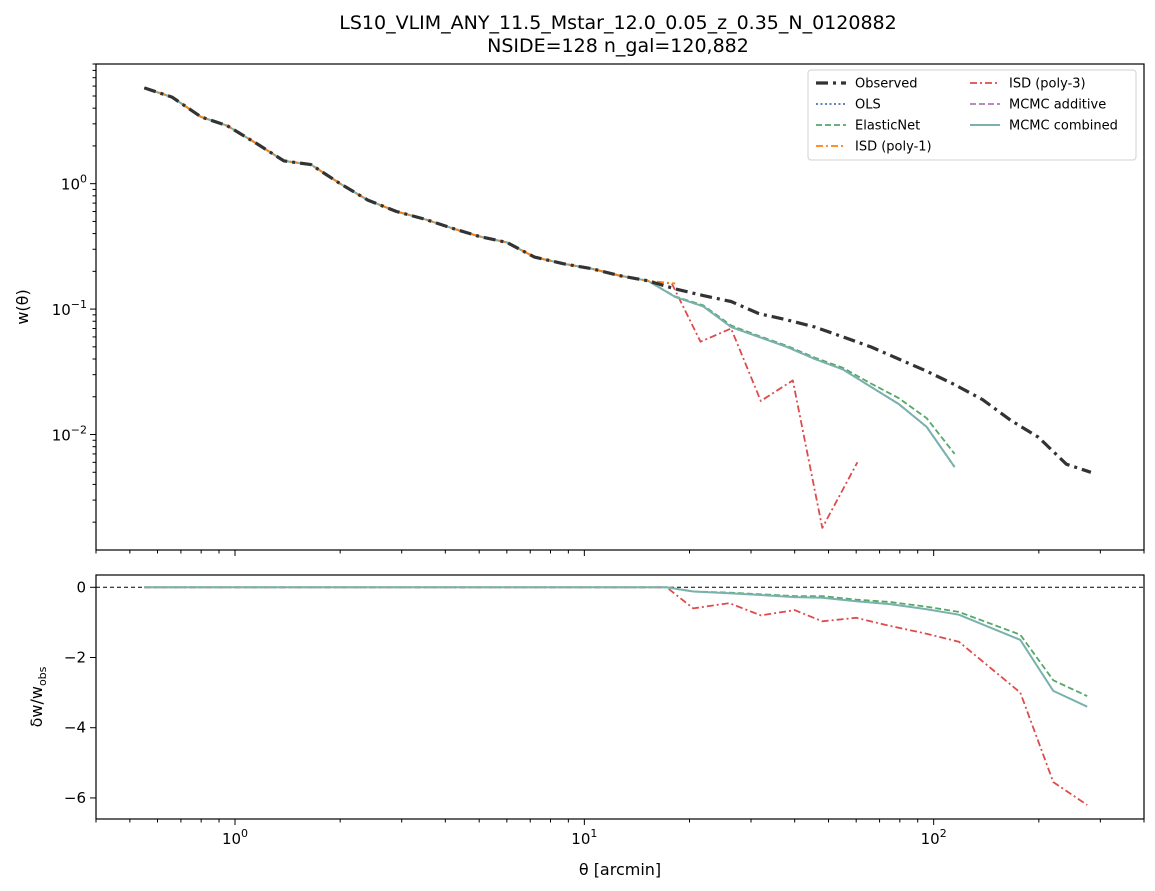  I want to click on series-line-elasticnet, so click(616, 641).